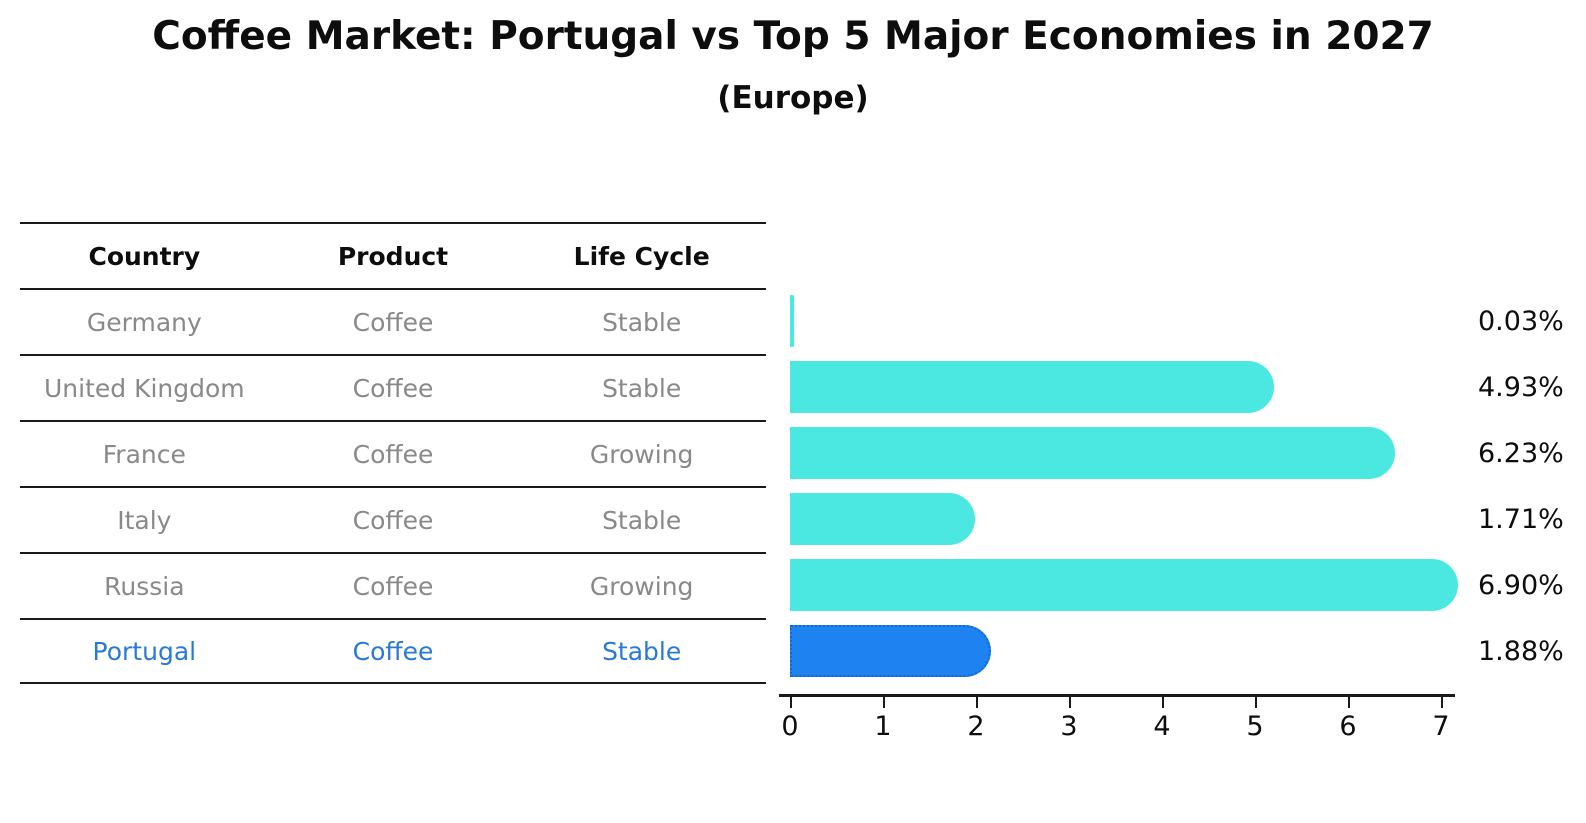 The height and width of the screenshot is (823, 1586). What do you see at coordinates (144, 520) in the screenshot?
I see `table-cell-country: Italy` at bounding box center [144, 520].